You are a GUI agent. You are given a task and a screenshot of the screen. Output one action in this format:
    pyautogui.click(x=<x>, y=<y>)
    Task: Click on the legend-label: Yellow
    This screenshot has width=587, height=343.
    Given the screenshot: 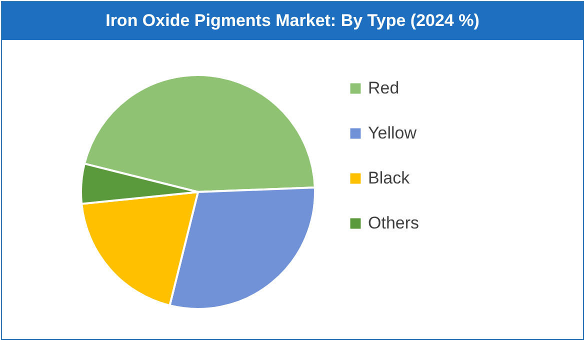 What is the action you would take?
    pyautogui.click(x=393, y=133)
    